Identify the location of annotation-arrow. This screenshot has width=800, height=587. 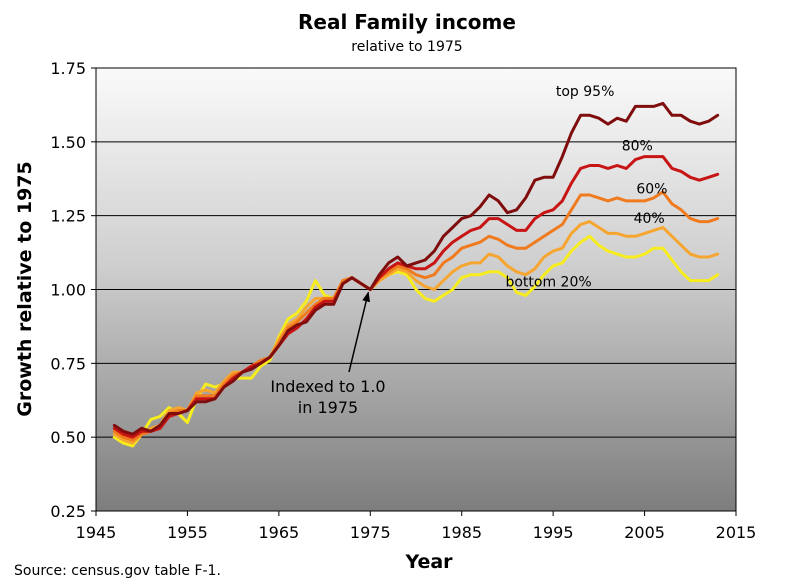
(359, 332).